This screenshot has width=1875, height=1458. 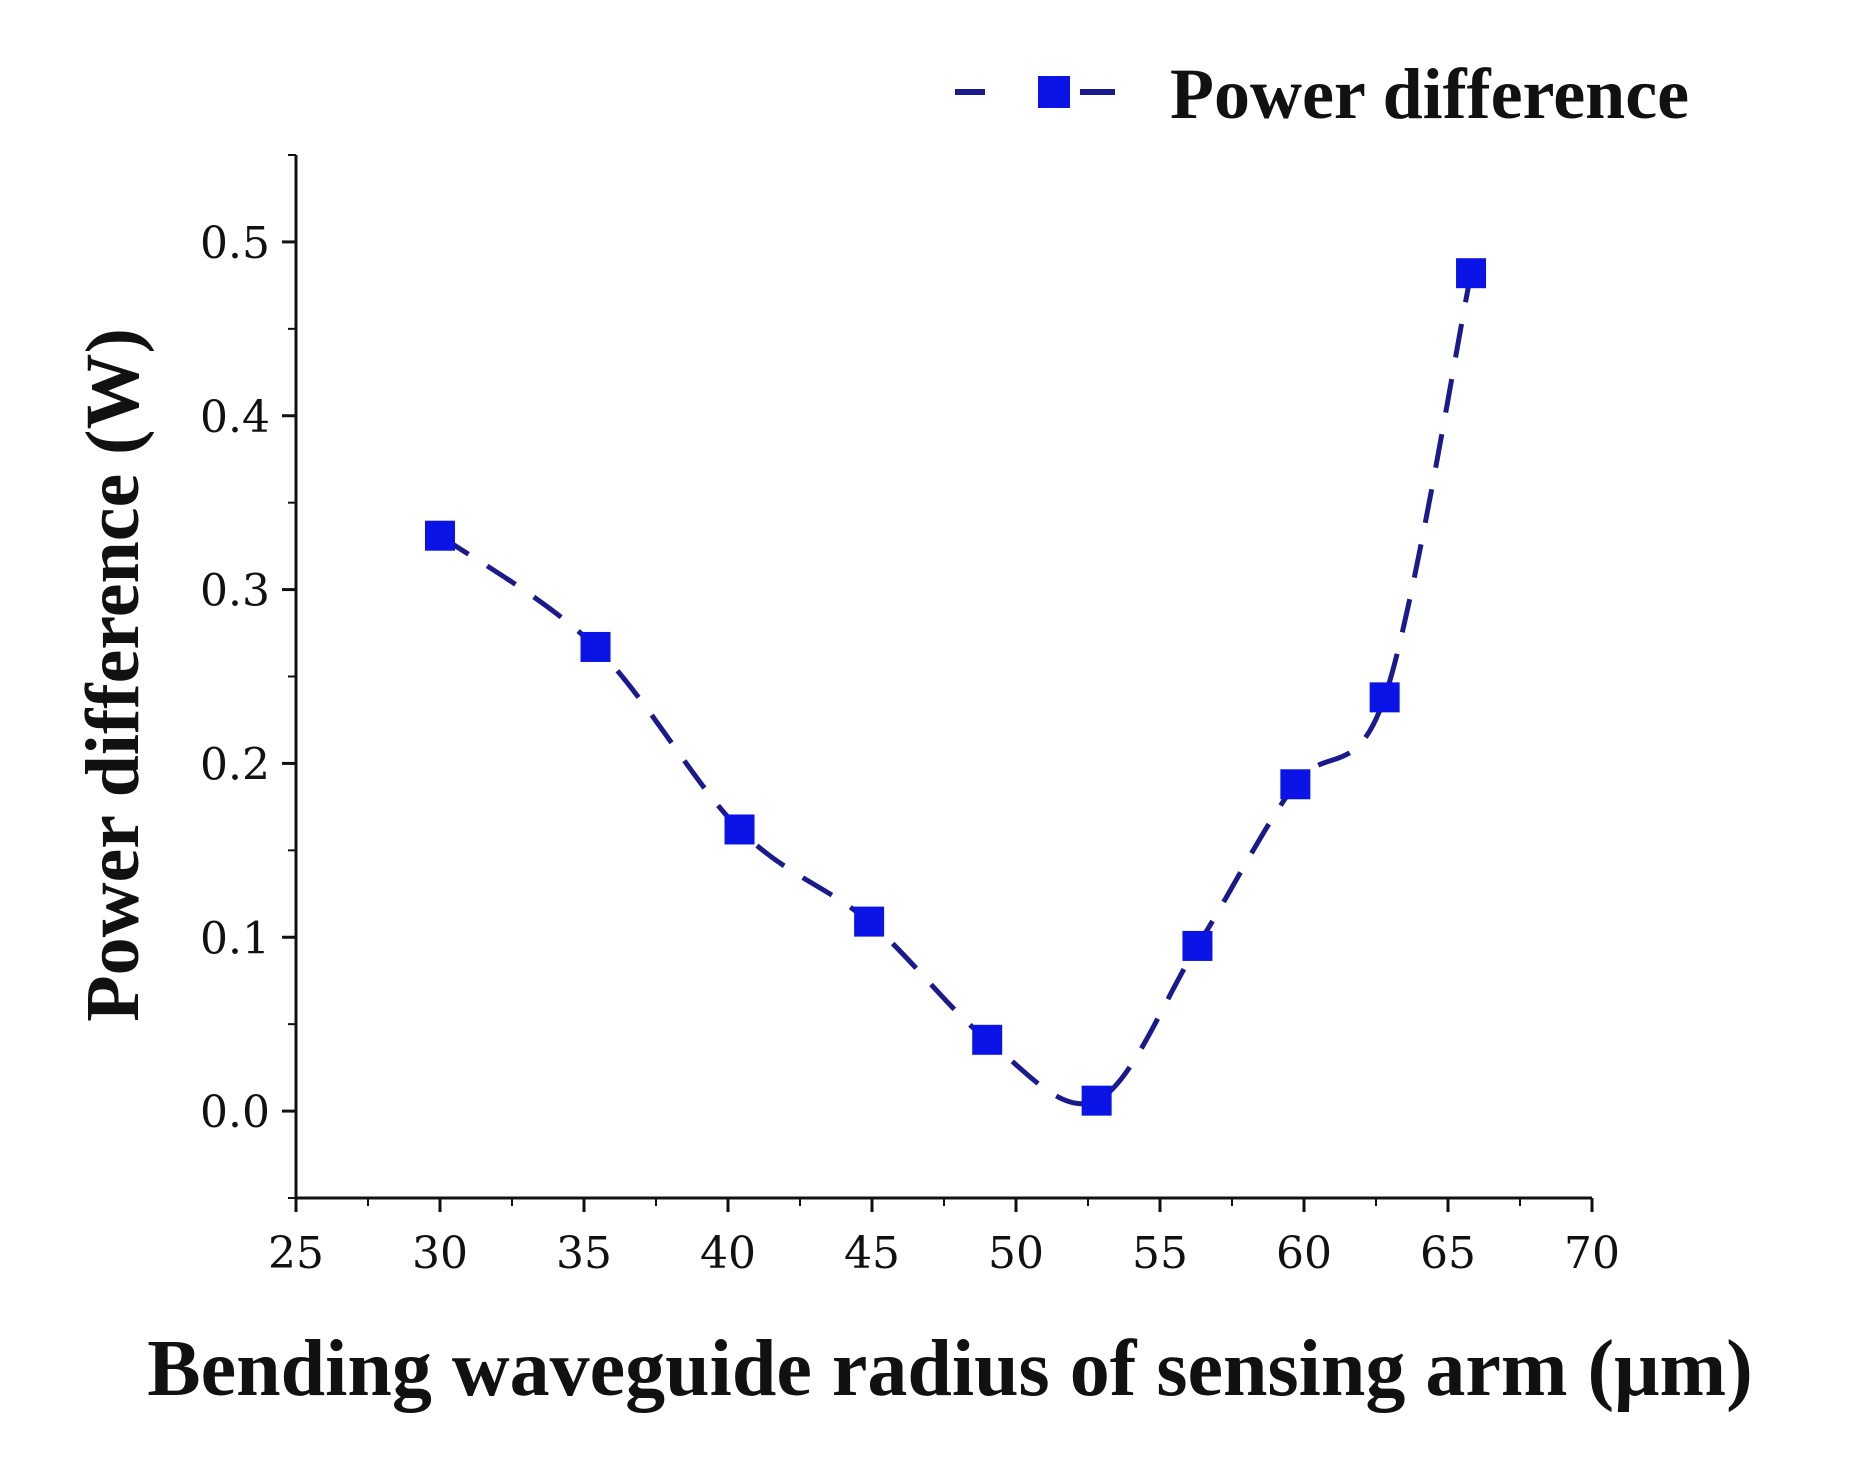 What do you see at coordinates (235, 1112) in the screenshot?
I see `y-tick-label: 0.0` at bounding box center [235, 1112].